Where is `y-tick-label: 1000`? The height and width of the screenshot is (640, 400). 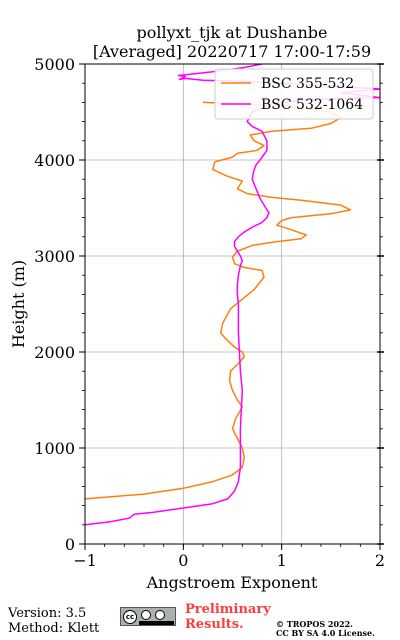 y-tick-label: 1000 is located at coordinates (54, 448).